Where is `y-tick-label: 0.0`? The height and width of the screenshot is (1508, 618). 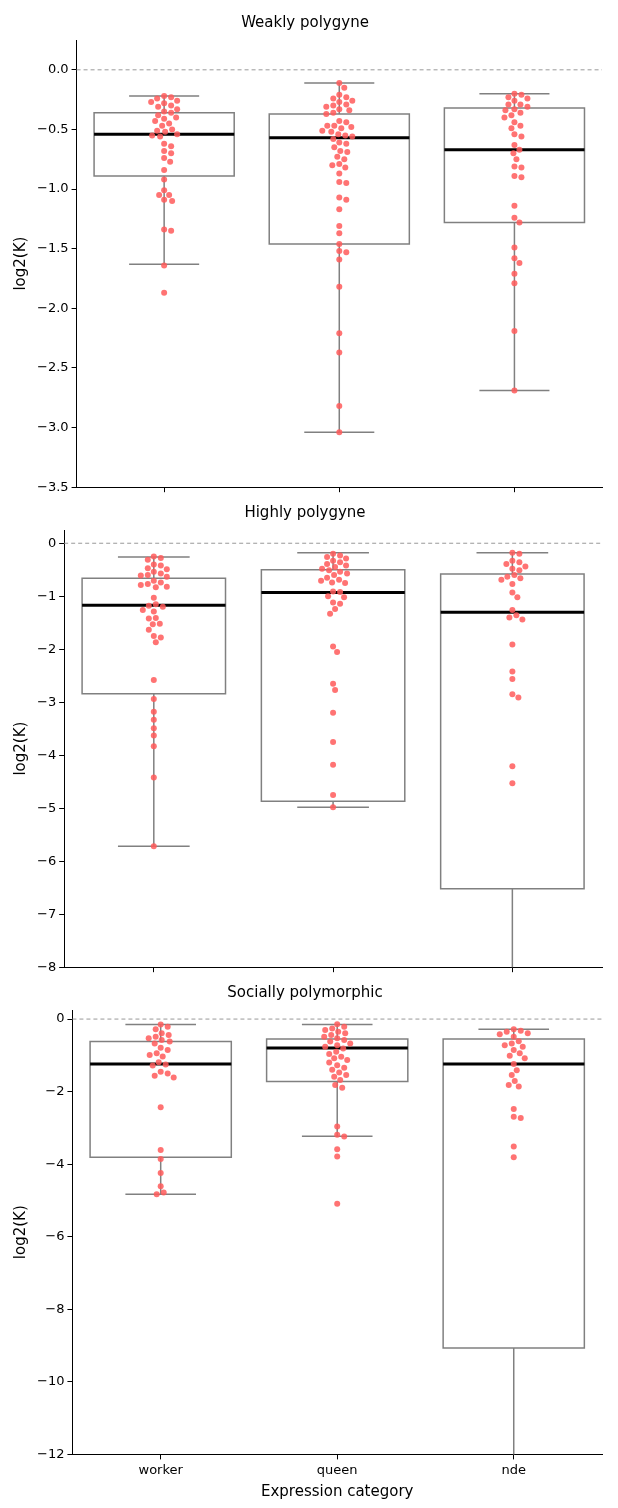 y-tick-label: 0.0 is located at coordinates (58, 69).